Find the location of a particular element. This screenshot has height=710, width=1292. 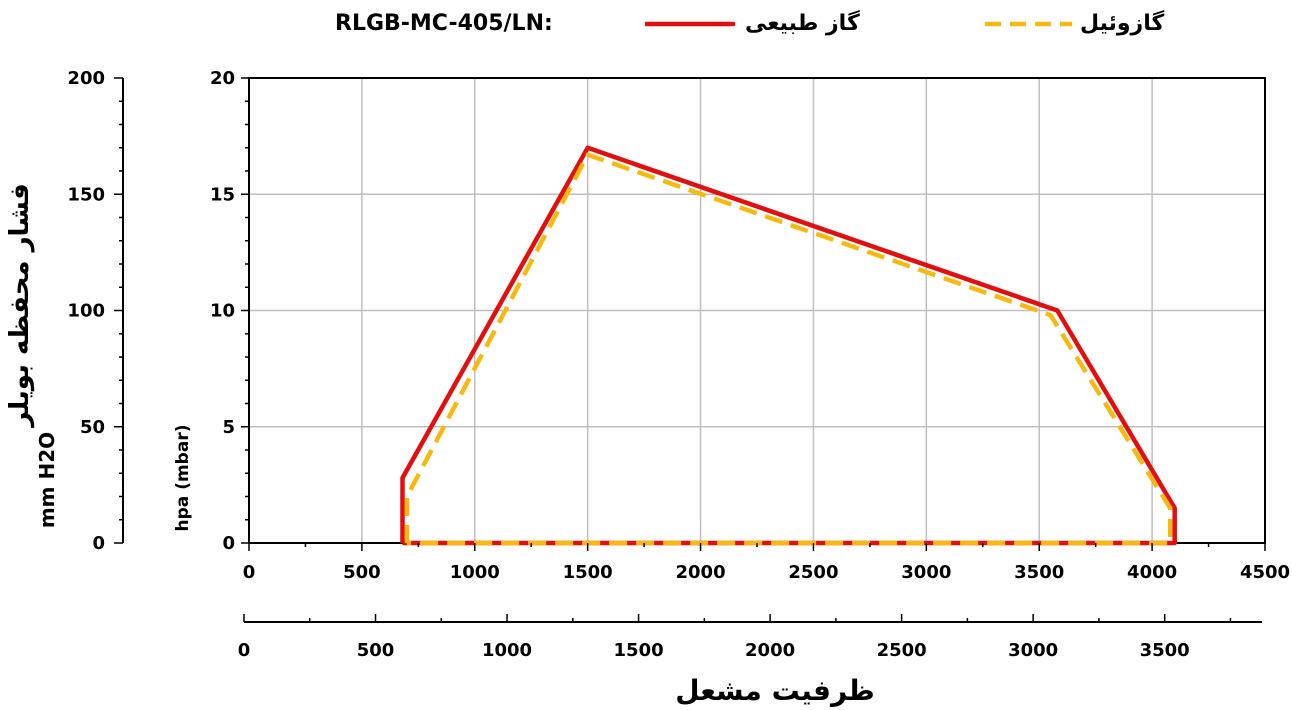

secondary-y-tick-label-4: 200 is located at coordinates (86, 78).